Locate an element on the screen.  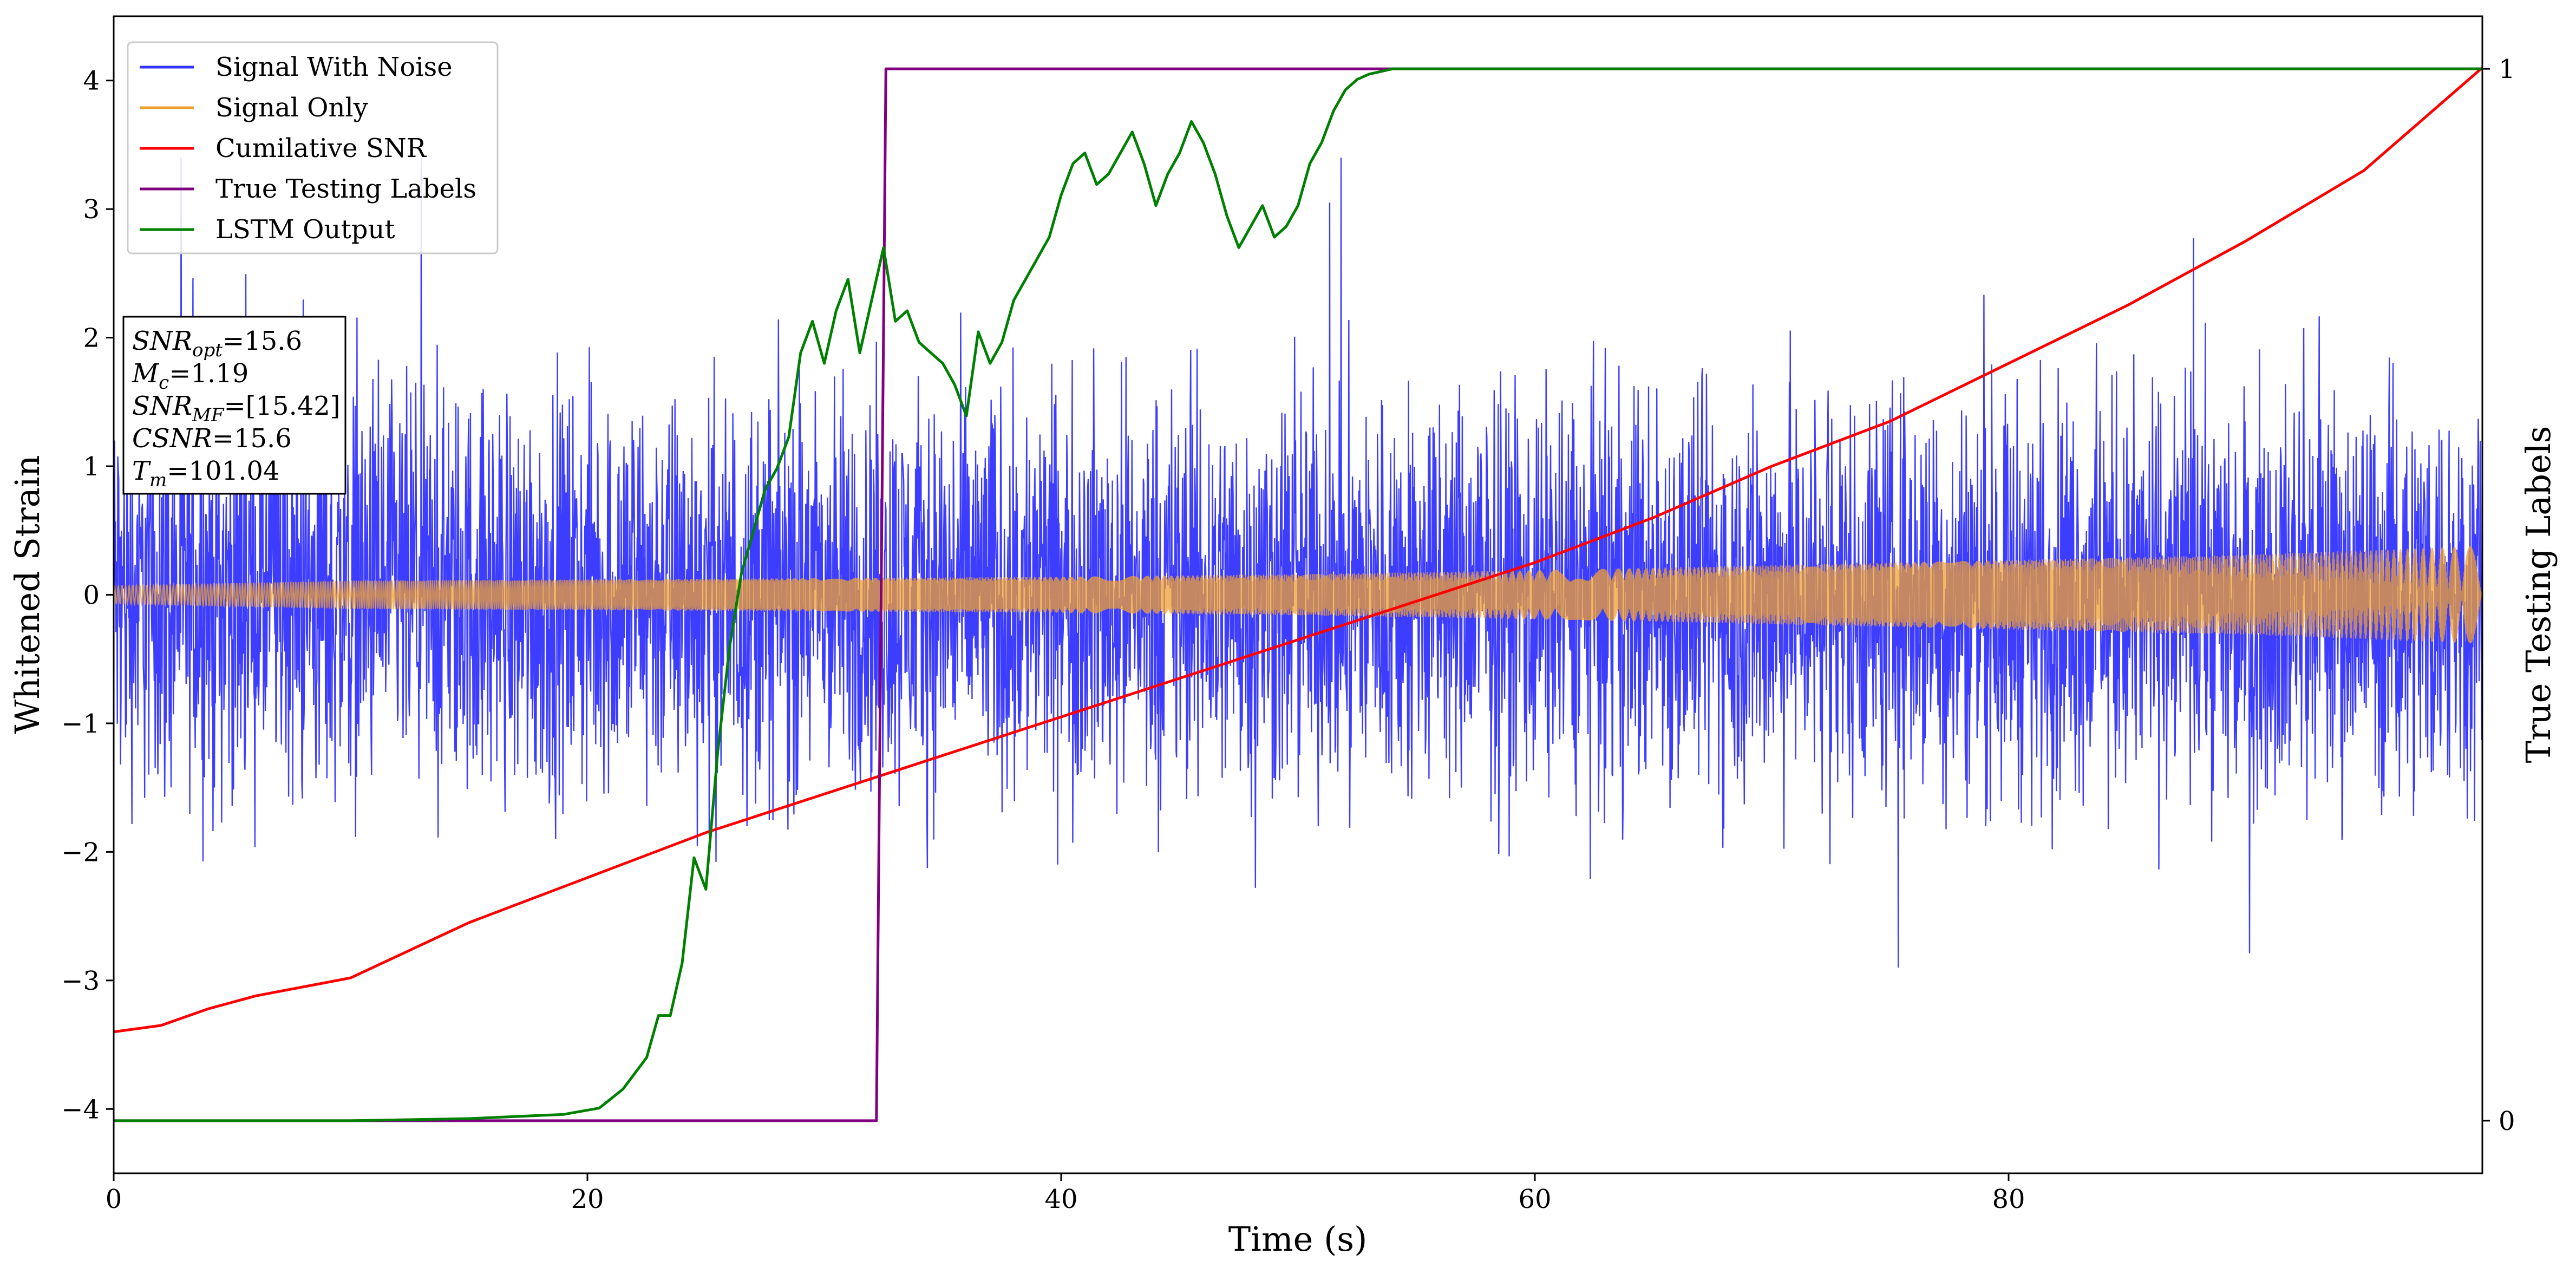
y-tick-label: 1 is located at coordinates (92, 467).